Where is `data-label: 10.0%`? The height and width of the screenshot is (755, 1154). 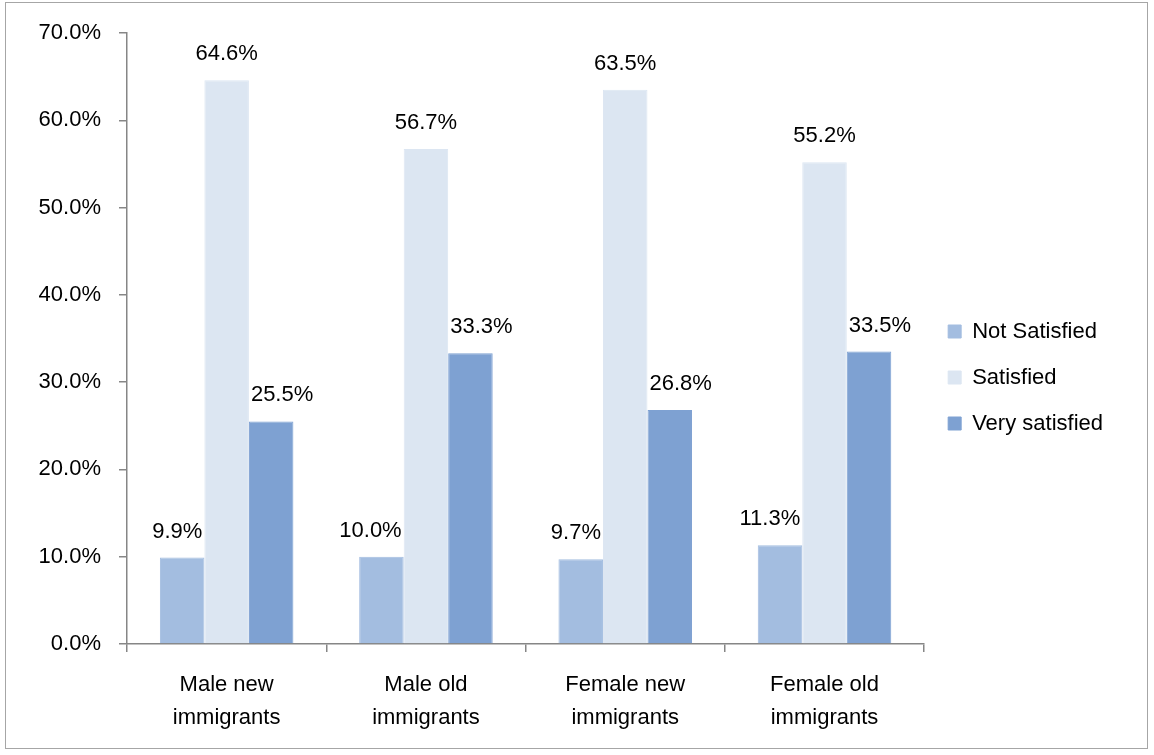
data-label: 10.0% is located at coordinates (370, 529).